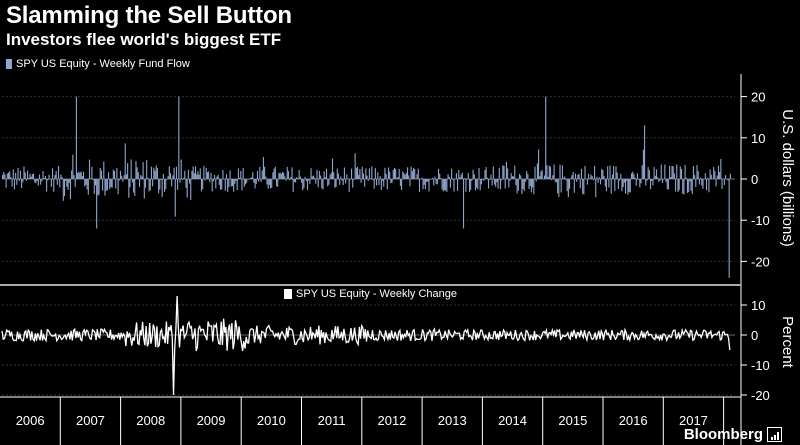 The height and width of the screenshot is (445, 800). What do you see at coordinates (211, 420) in the screenshot?
I see `year-label: 2009` at bounding box center [211, 420].